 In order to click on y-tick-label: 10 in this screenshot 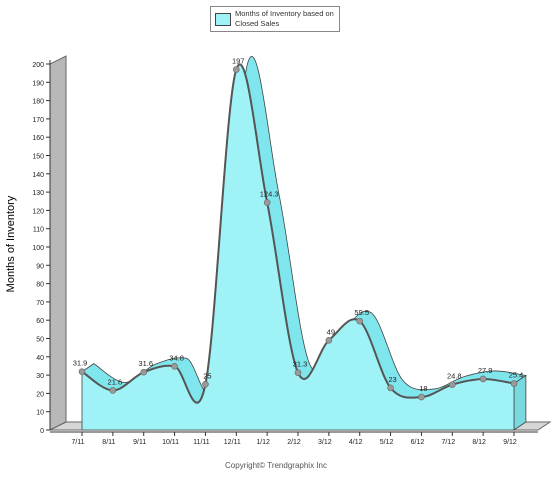, I will do `click(40, 413)`.